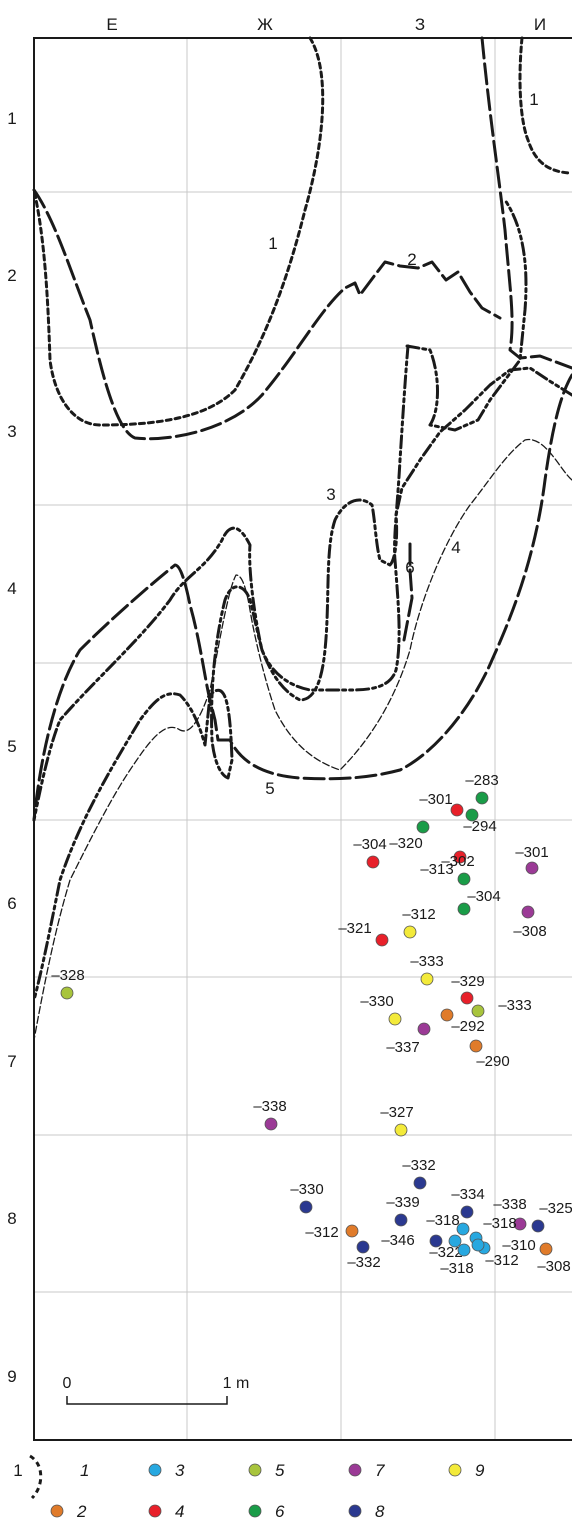 The width and height of the screenshot is (572, 1534). What do you see at coordinates (111, 24) in the screenshot?
I see `column-label: Е` at bounding box center [111, 24].